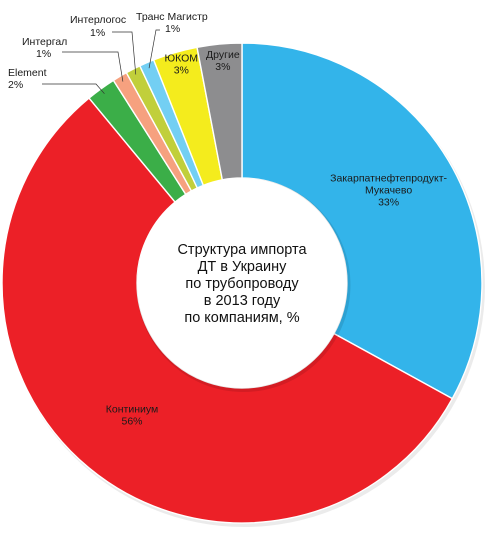 This screenshot has width=500, height=534. What do you see at coordinates (223, 55) in the screenshot?
I see `slice-label-drugie-name: Другие` at bounding box center [223, 55].